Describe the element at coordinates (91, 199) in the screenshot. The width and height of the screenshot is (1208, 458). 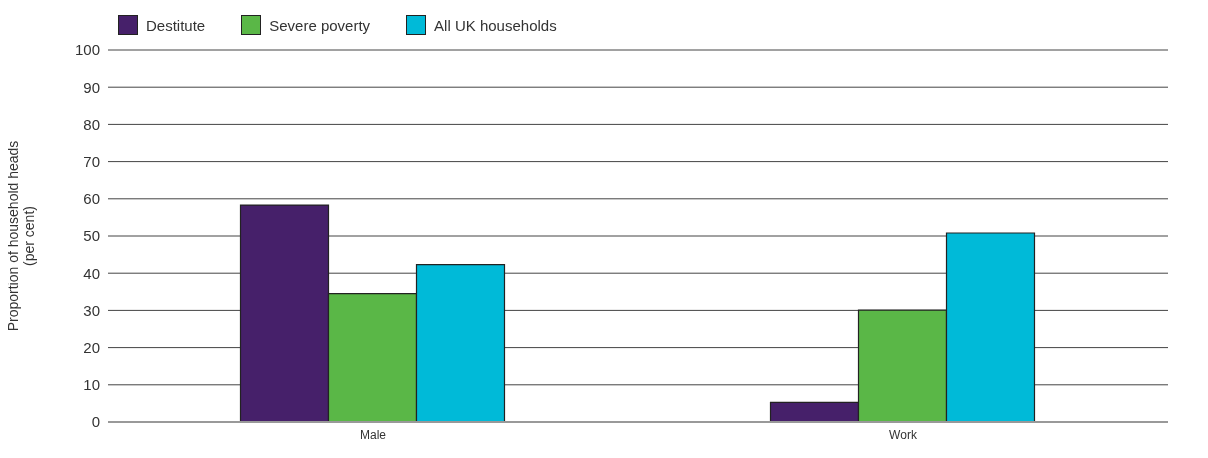
I see `y-tick-label: 60` at that location.